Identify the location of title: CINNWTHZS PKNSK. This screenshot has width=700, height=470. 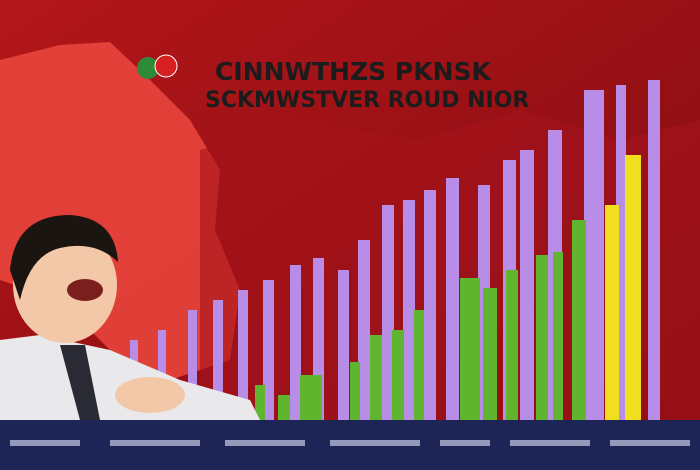
(354, 71).